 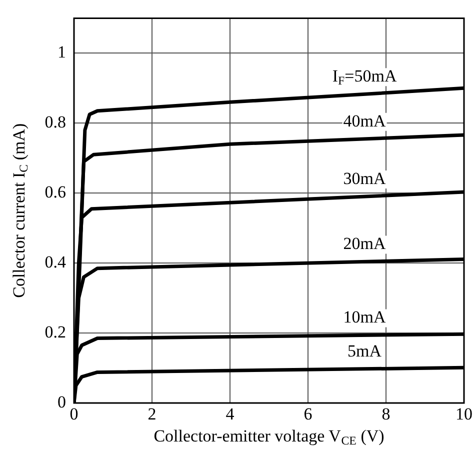 I want to click on y-tick-label: 0.6, so click(x=55, y=192).